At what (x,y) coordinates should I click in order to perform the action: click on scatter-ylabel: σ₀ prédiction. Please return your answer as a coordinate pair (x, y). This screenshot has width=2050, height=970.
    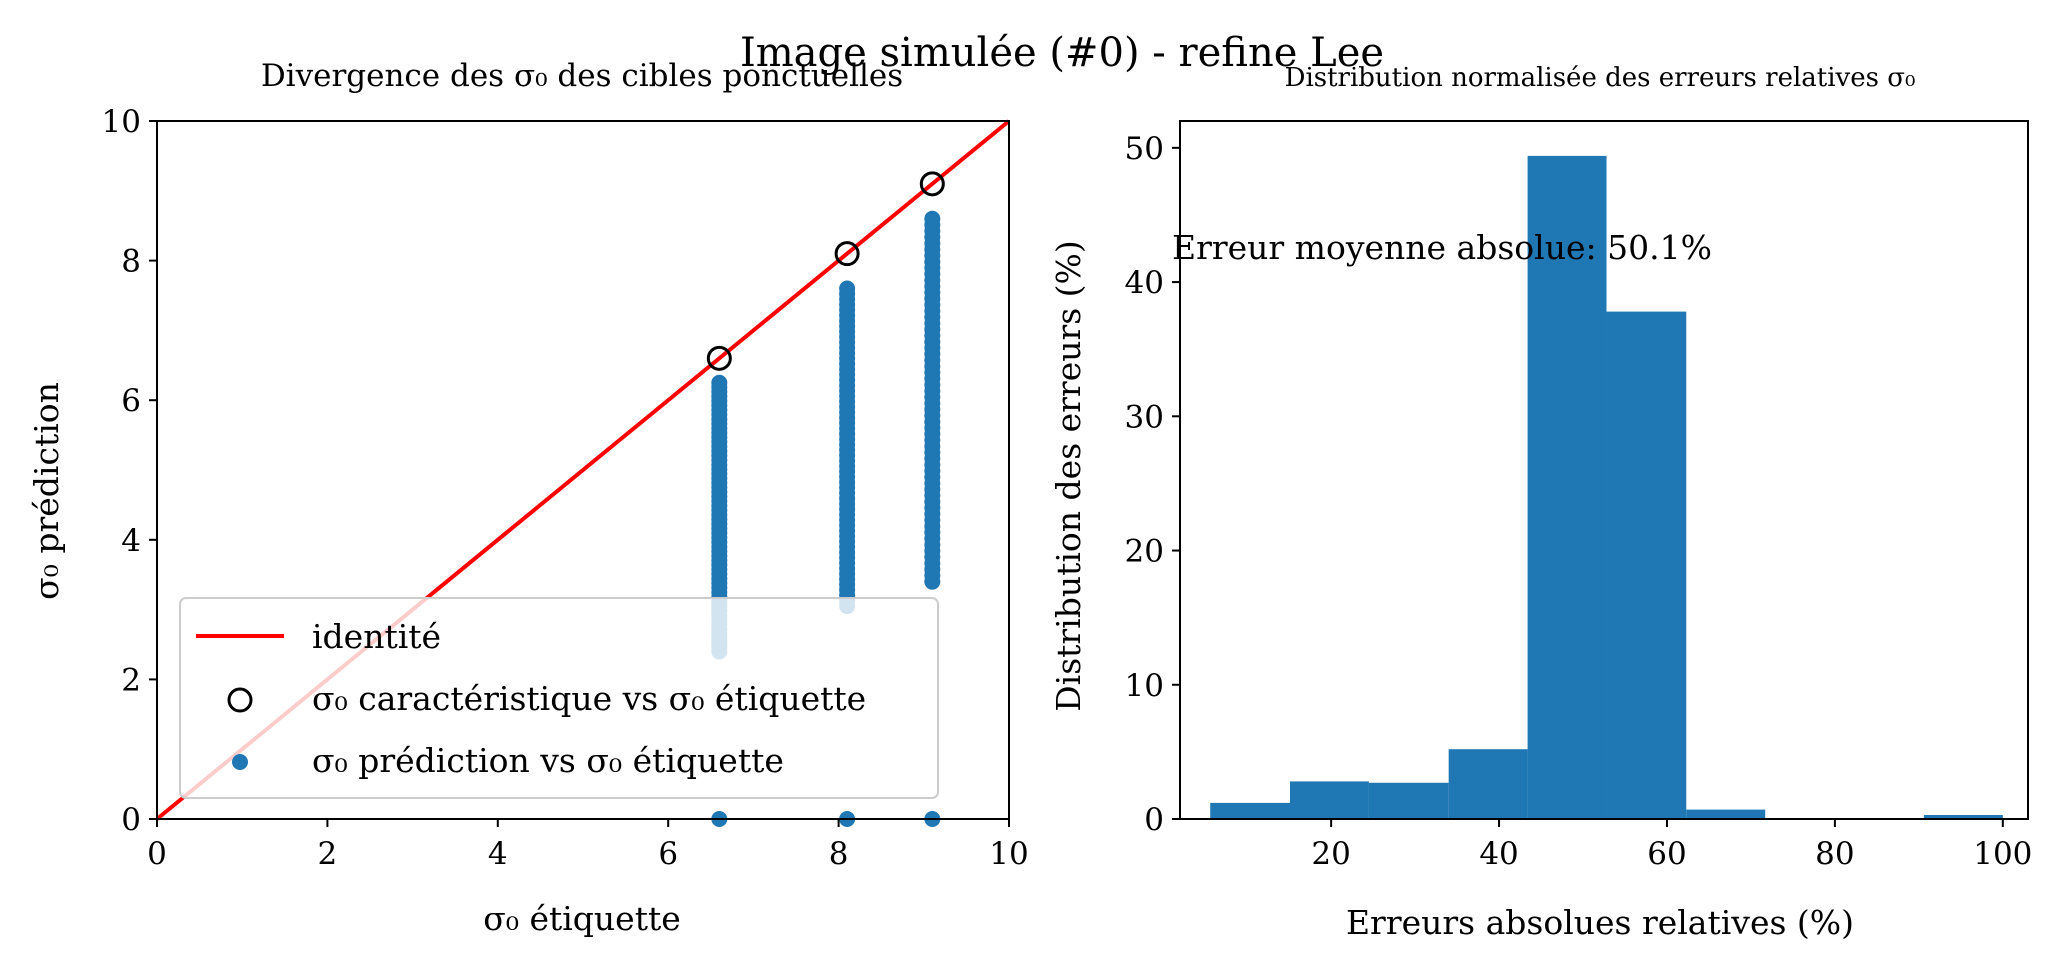
    Looking at the image, I should click on (46, 491).